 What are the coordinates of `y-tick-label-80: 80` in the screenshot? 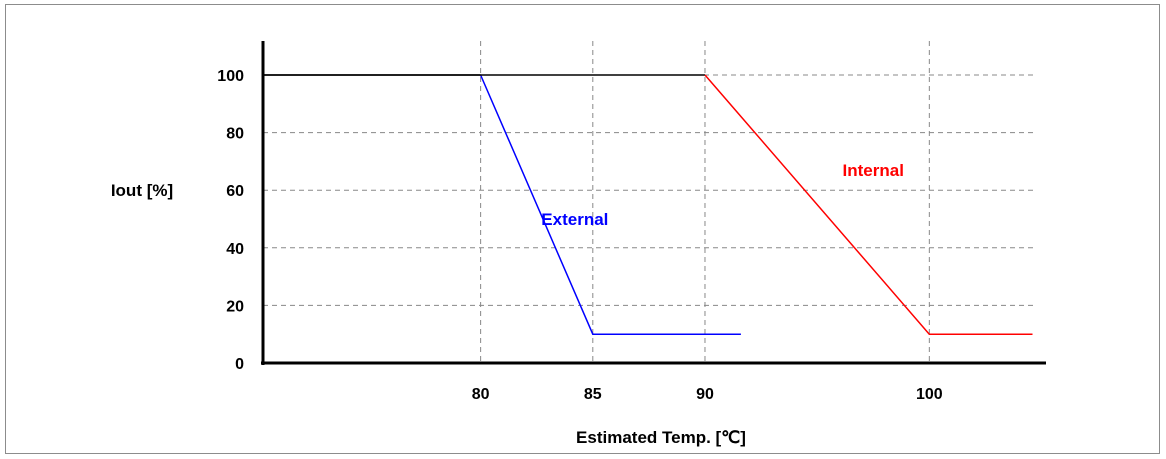 It's located at (235, 134).